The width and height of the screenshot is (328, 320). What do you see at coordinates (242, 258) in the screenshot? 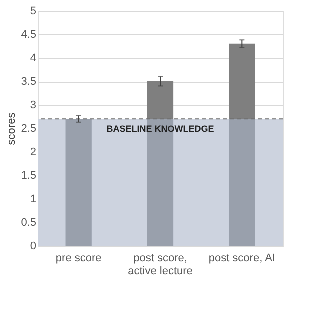
I see `x-tick-label: post score, AI` at bounding box center [242, 258].